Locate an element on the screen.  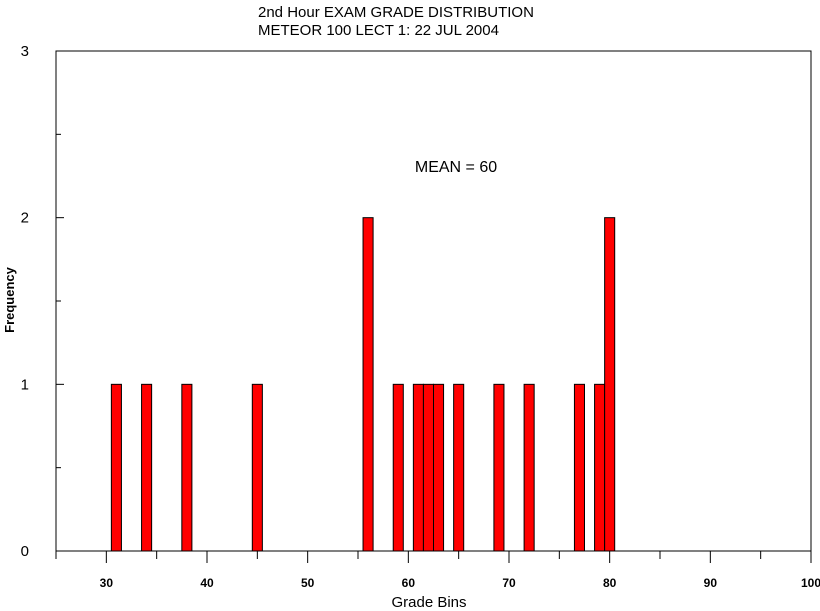
x-tick-label: 100 is located at coordinates (810, 583).